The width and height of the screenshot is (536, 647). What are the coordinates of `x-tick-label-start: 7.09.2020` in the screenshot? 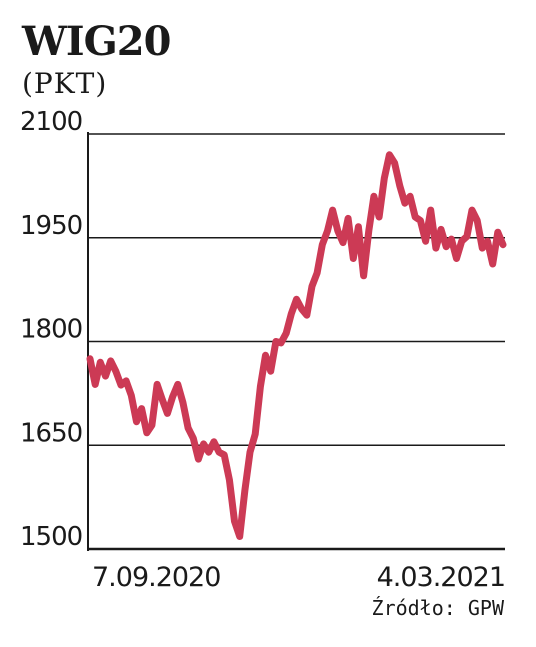 It's located at (156, 577).